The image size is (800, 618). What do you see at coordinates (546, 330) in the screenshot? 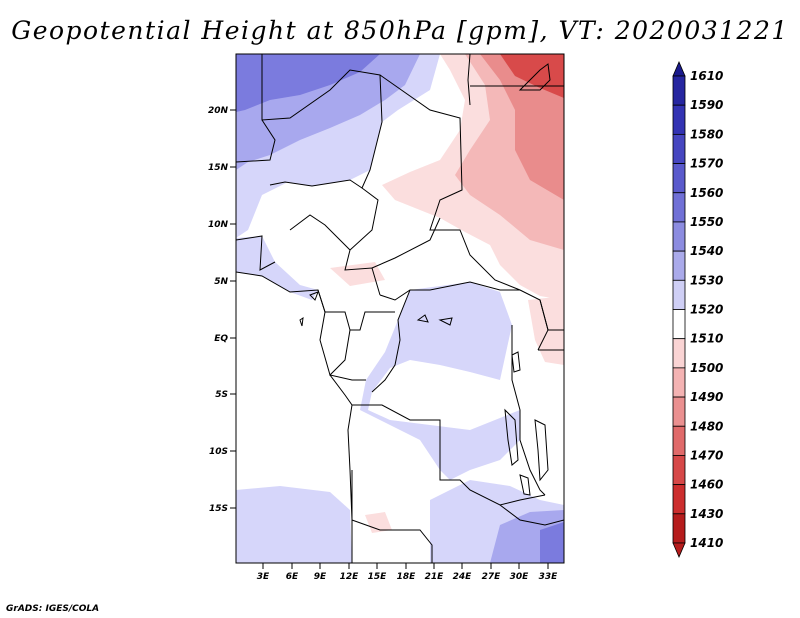
I see `red-region-east-africa` at bounding box center [546, 330].